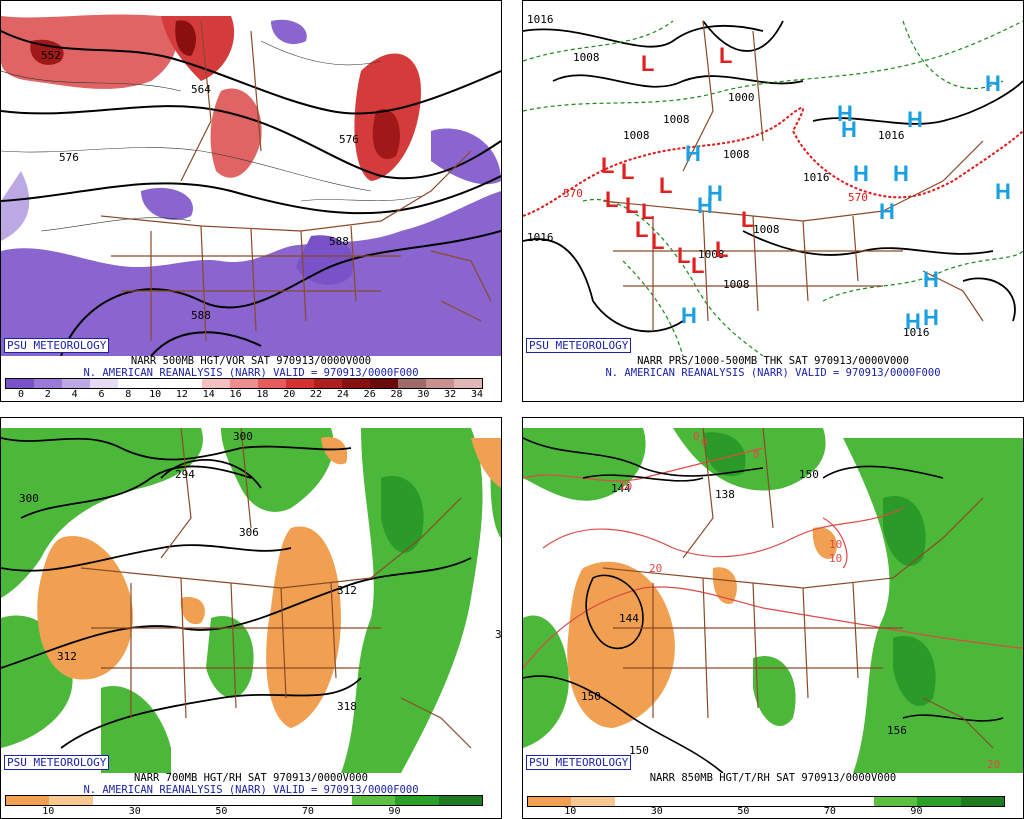 The width and height of the screenshot is (1024, 819). What do you see at coordinates (21, 394) in the screenshot?
I see `colorbar-tick-label: 0` at bounding box center [21, 394].